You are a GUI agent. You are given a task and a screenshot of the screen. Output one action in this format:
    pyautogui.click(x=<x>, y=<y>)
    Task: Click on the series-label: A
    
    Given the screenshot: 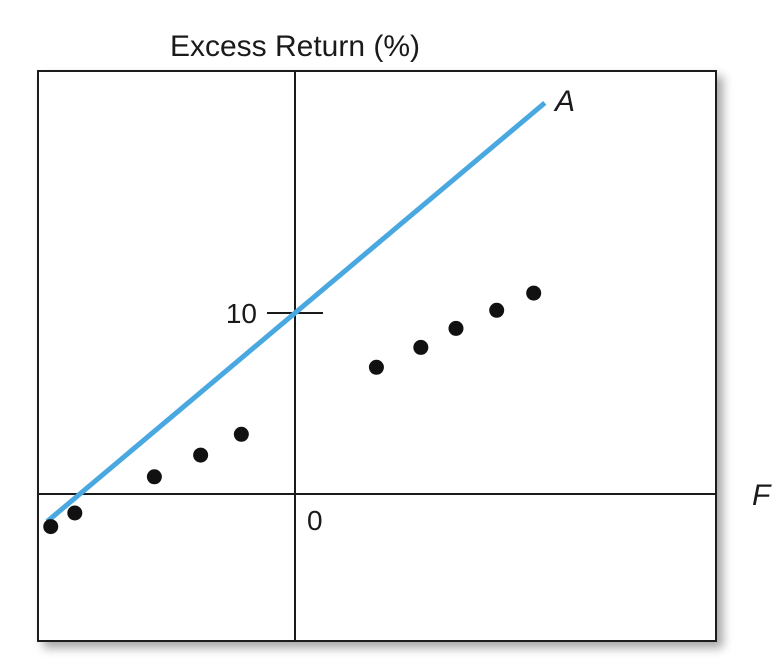 What is the action you would take?
    pyautogui.click(x=564, y=101)
    